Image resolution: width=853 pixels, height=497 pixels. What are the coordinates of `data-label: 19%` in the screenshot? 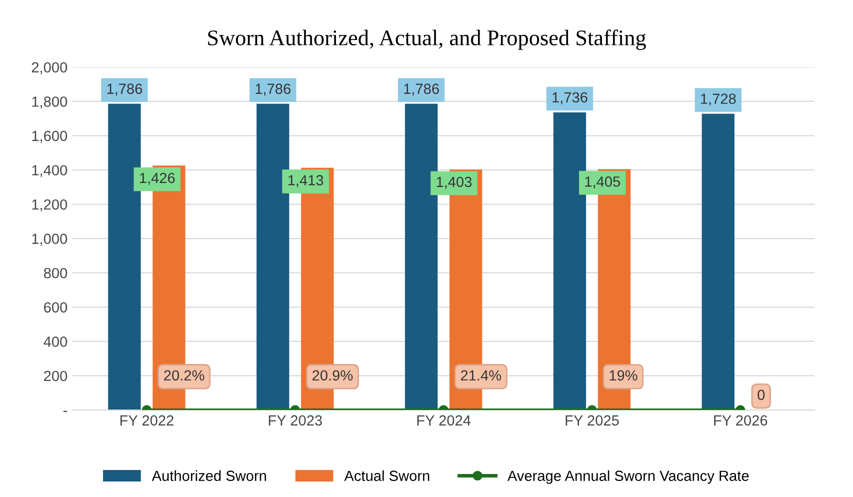 It's located at (624, 375).